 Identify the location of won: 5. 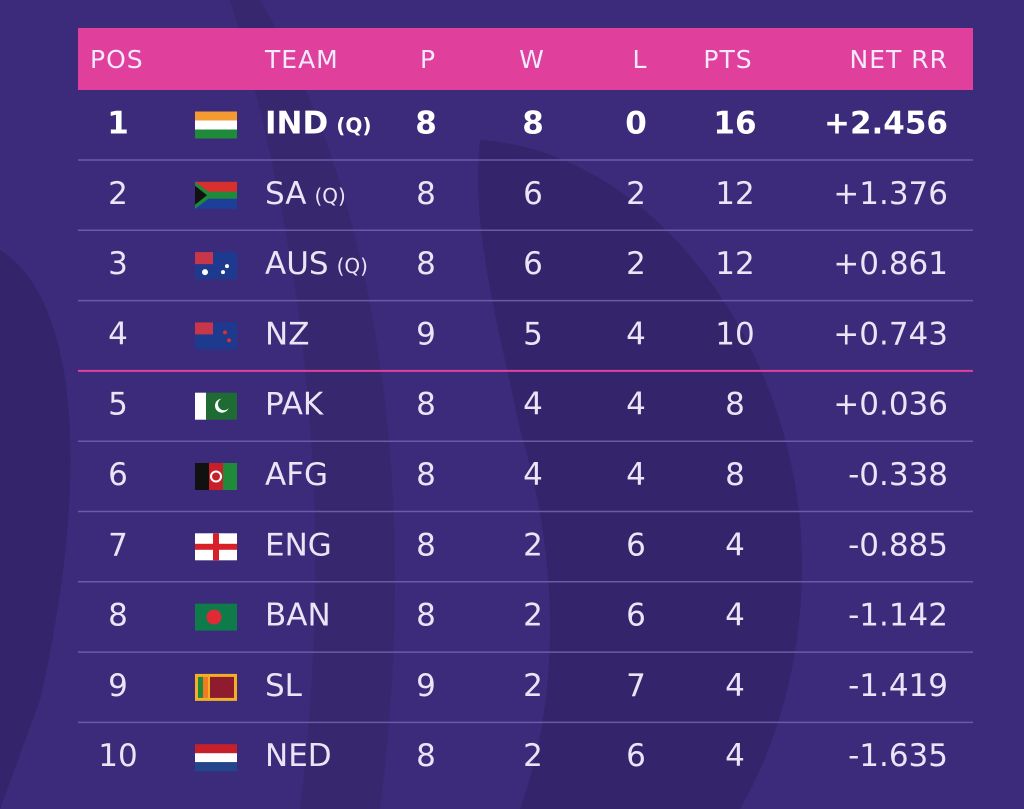
(533, 334).